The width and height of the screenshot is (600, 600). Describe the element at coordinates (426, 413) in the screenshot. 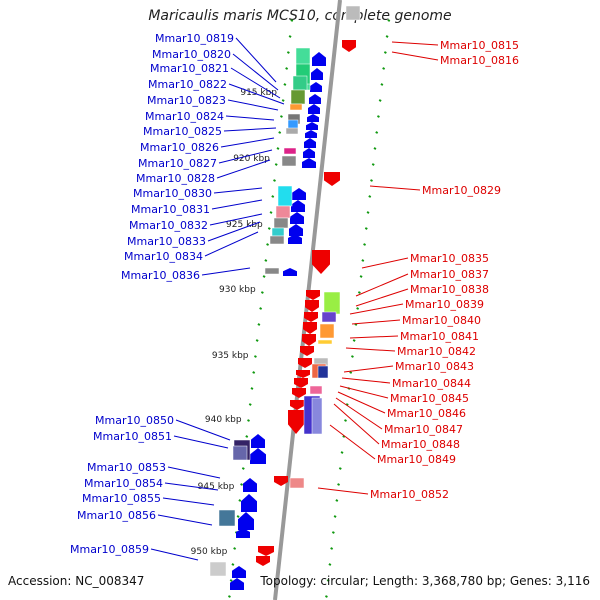

I see `right-gene-label: Mmar10_0846` at that location.